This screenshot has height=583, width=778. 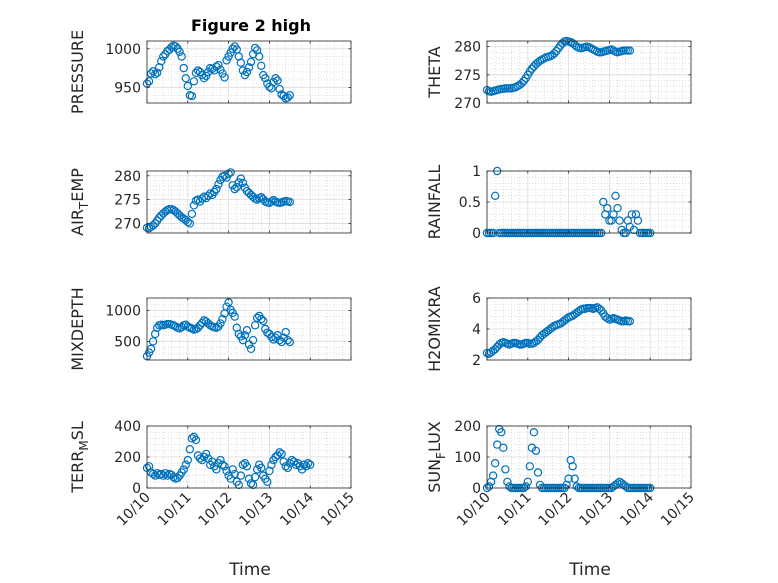 What do you see at coordinates (434, 329) in the screenshot?
I see `y-axis-label: H2OMIXRA` at bounding box center [434, 329].